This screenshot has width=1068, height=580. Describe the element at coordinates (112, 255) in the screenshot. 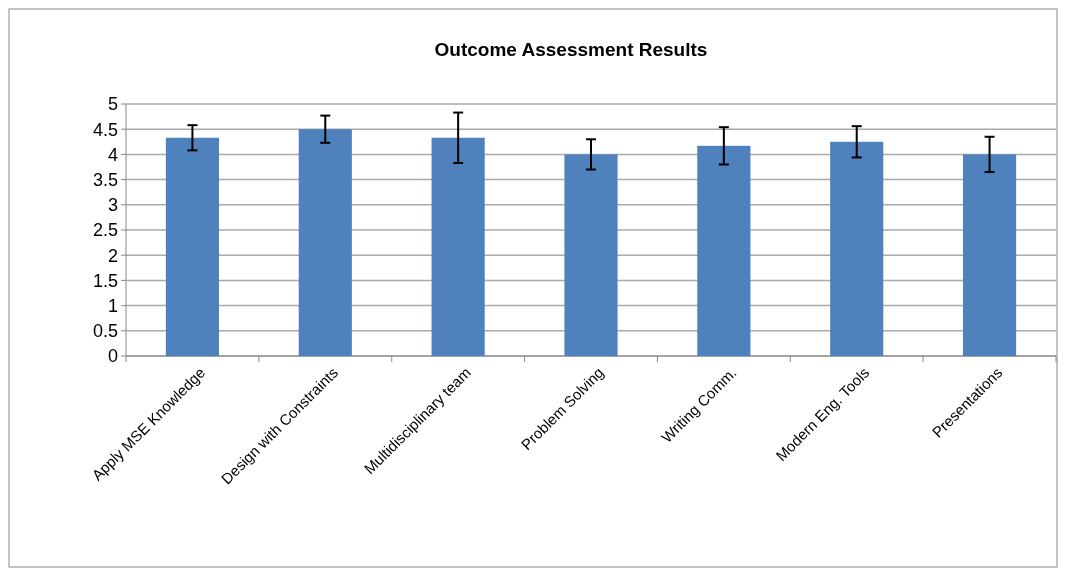

I see `y-tick-label: 2` at that location.